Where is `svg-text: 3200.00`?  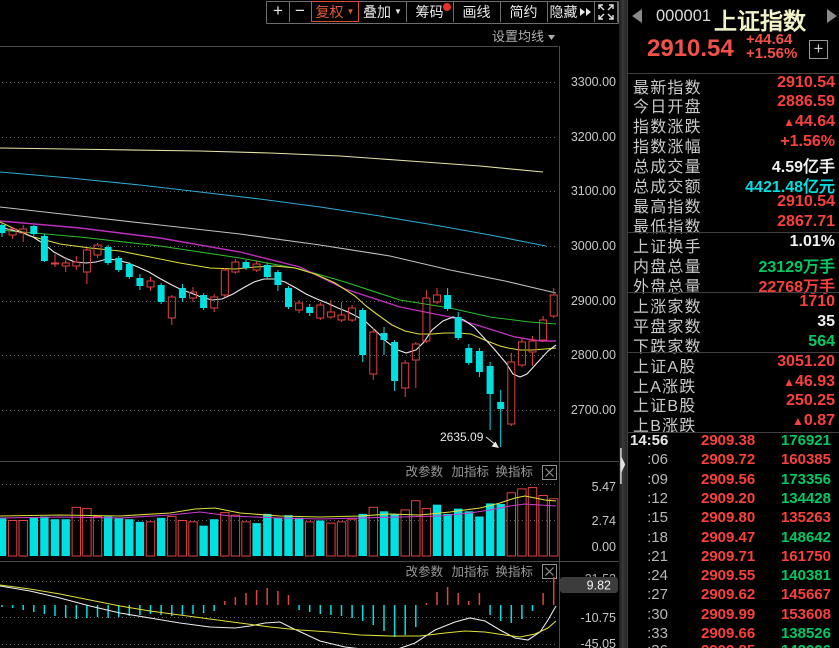
svg-text: 3200.00 is located at coordinates (593, 137).